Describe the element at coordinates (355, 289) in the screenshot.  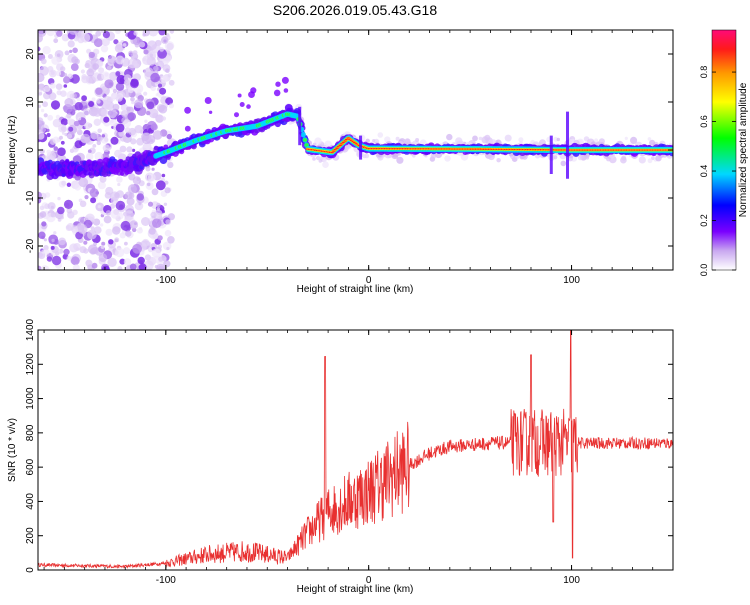
I see `top-x-axis-label: Height of straight line (km)` at that location.